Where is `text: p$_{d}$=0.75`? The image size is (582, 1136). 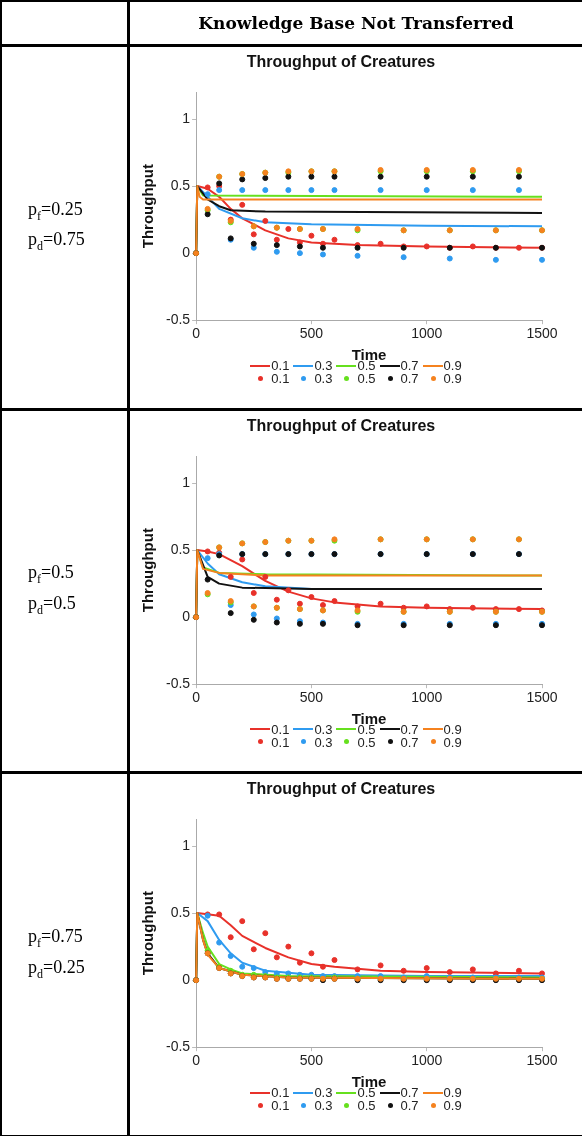 text: p$_{d}$=0.75 is located at coordinates (57, 241).